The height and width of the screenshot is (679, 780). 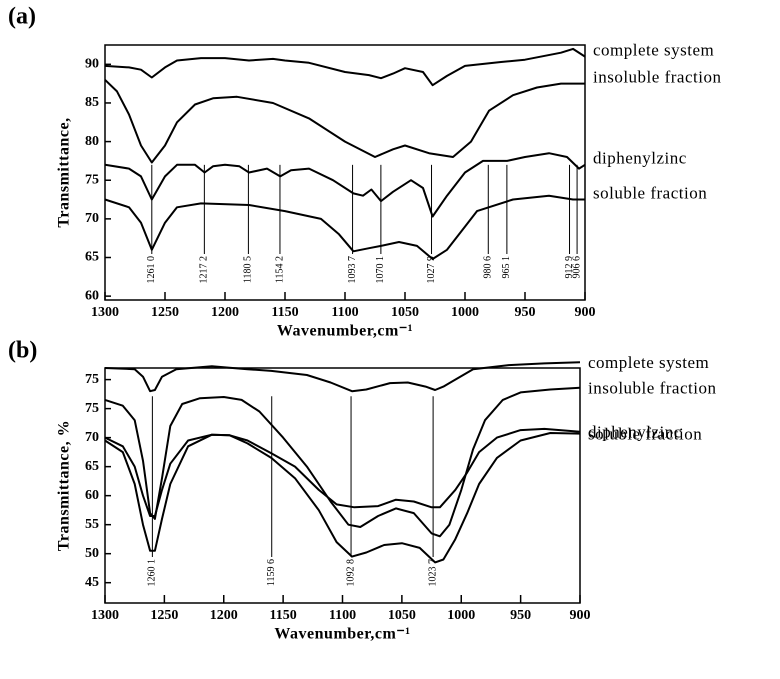 What do you see at coordinates (64, 485) in the screenshot?
I see `y-axis-label: Transmittance, %` at bounding box center [64, 485].